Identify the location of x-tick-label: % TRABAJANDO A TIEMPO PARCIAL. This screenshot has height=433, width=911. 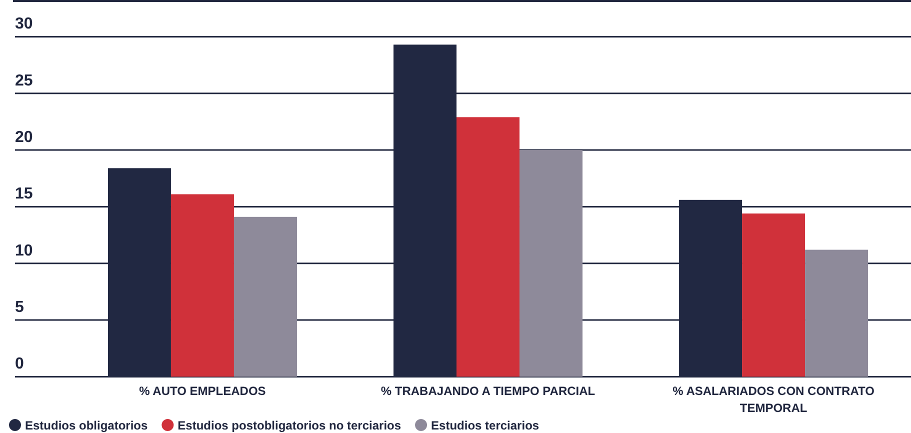
(488, 391).